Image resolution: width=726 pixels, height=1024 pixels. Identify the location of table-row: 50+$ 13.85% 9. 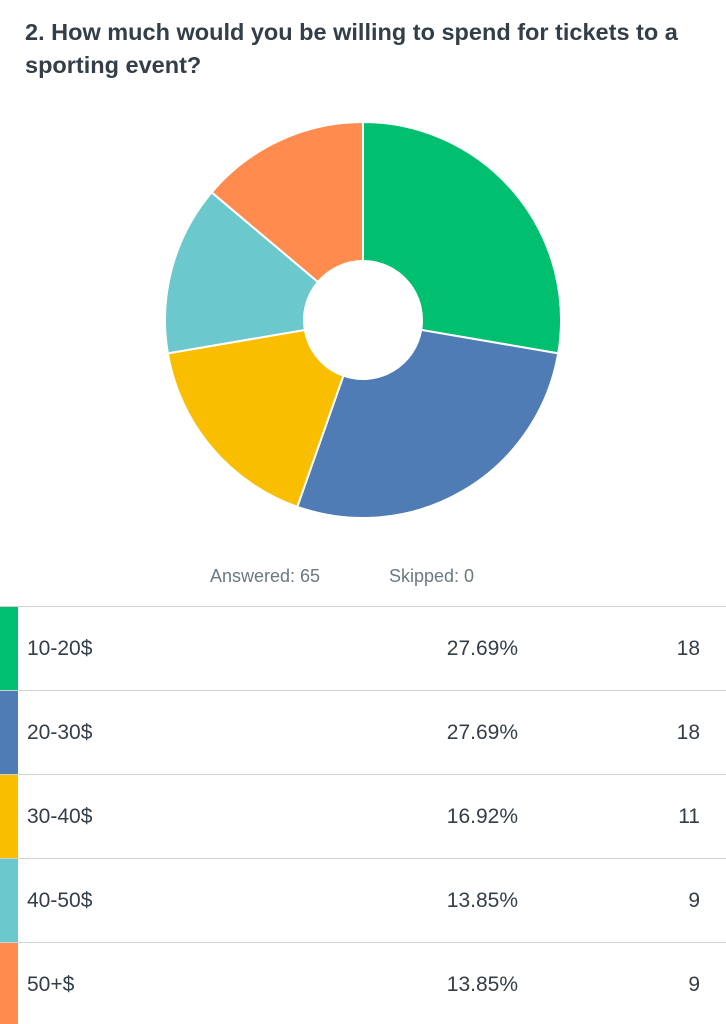
(363, 983).